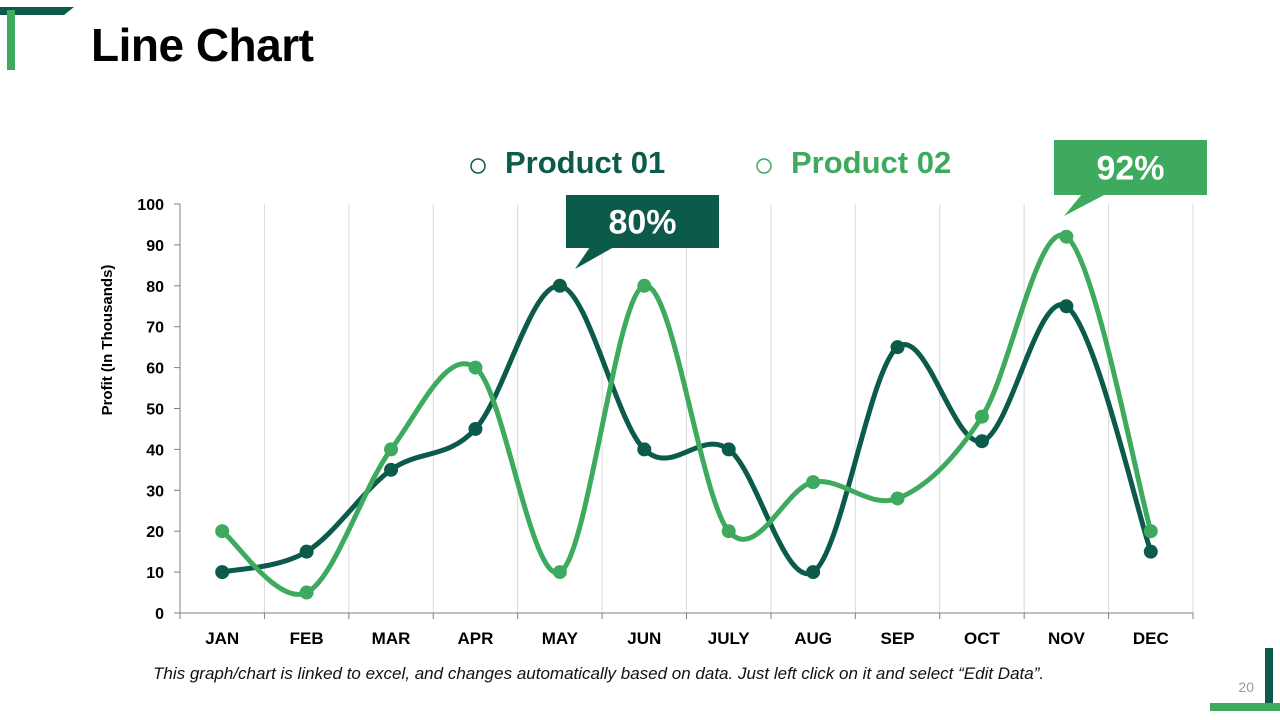 The height and width of the screenshot is (720, 1280). What do you see at coordinates (1067, 638) in the screenshot?
I see `x-tick-label: NOV` at bounding box center [1067, 638].